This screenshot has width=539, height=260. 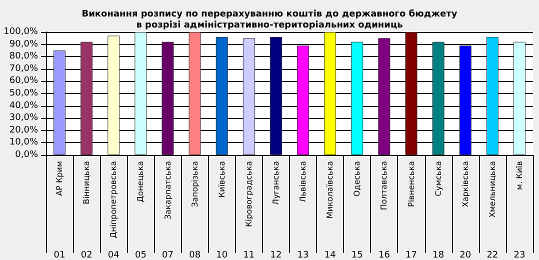 I want to click on text: 18, so click(x=438, y=255).